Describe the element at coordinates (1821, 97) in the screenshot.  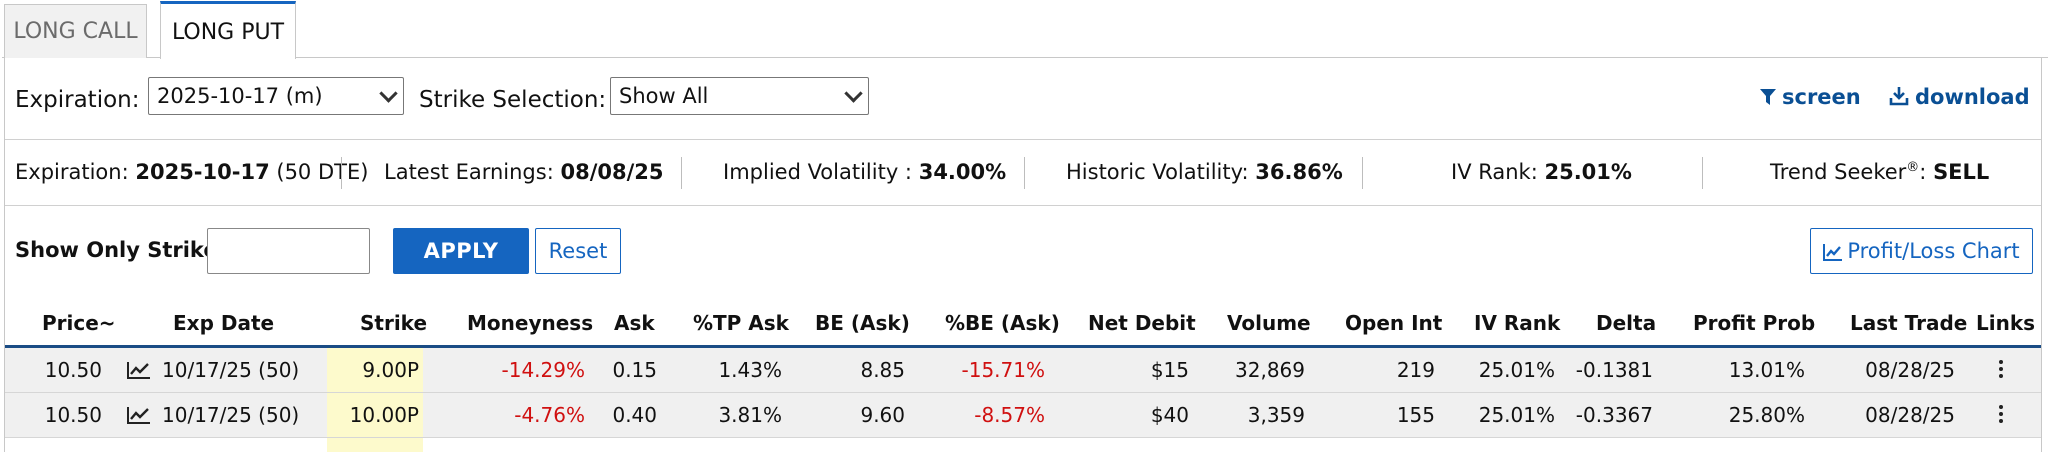
I see `screen-link-label: screen` at that location.